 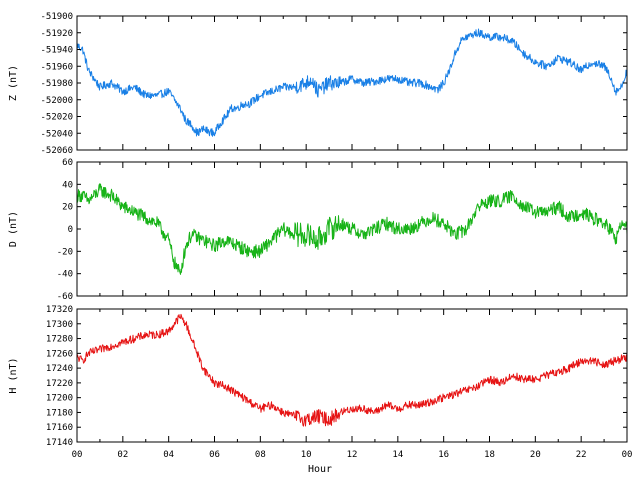 I want to click on x-tick-label: 02, so click(x=122, y=455).